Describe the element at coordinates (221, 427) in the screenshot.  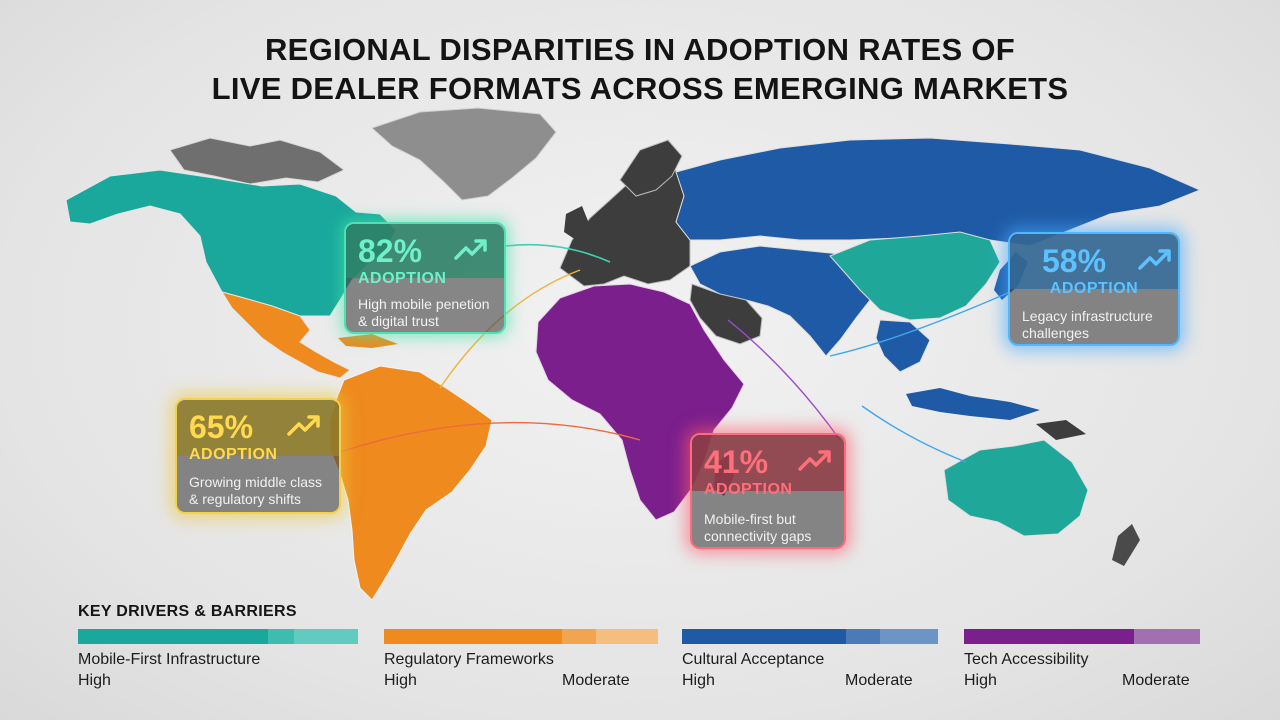
I see `adoption-percent: 65%` at that location.